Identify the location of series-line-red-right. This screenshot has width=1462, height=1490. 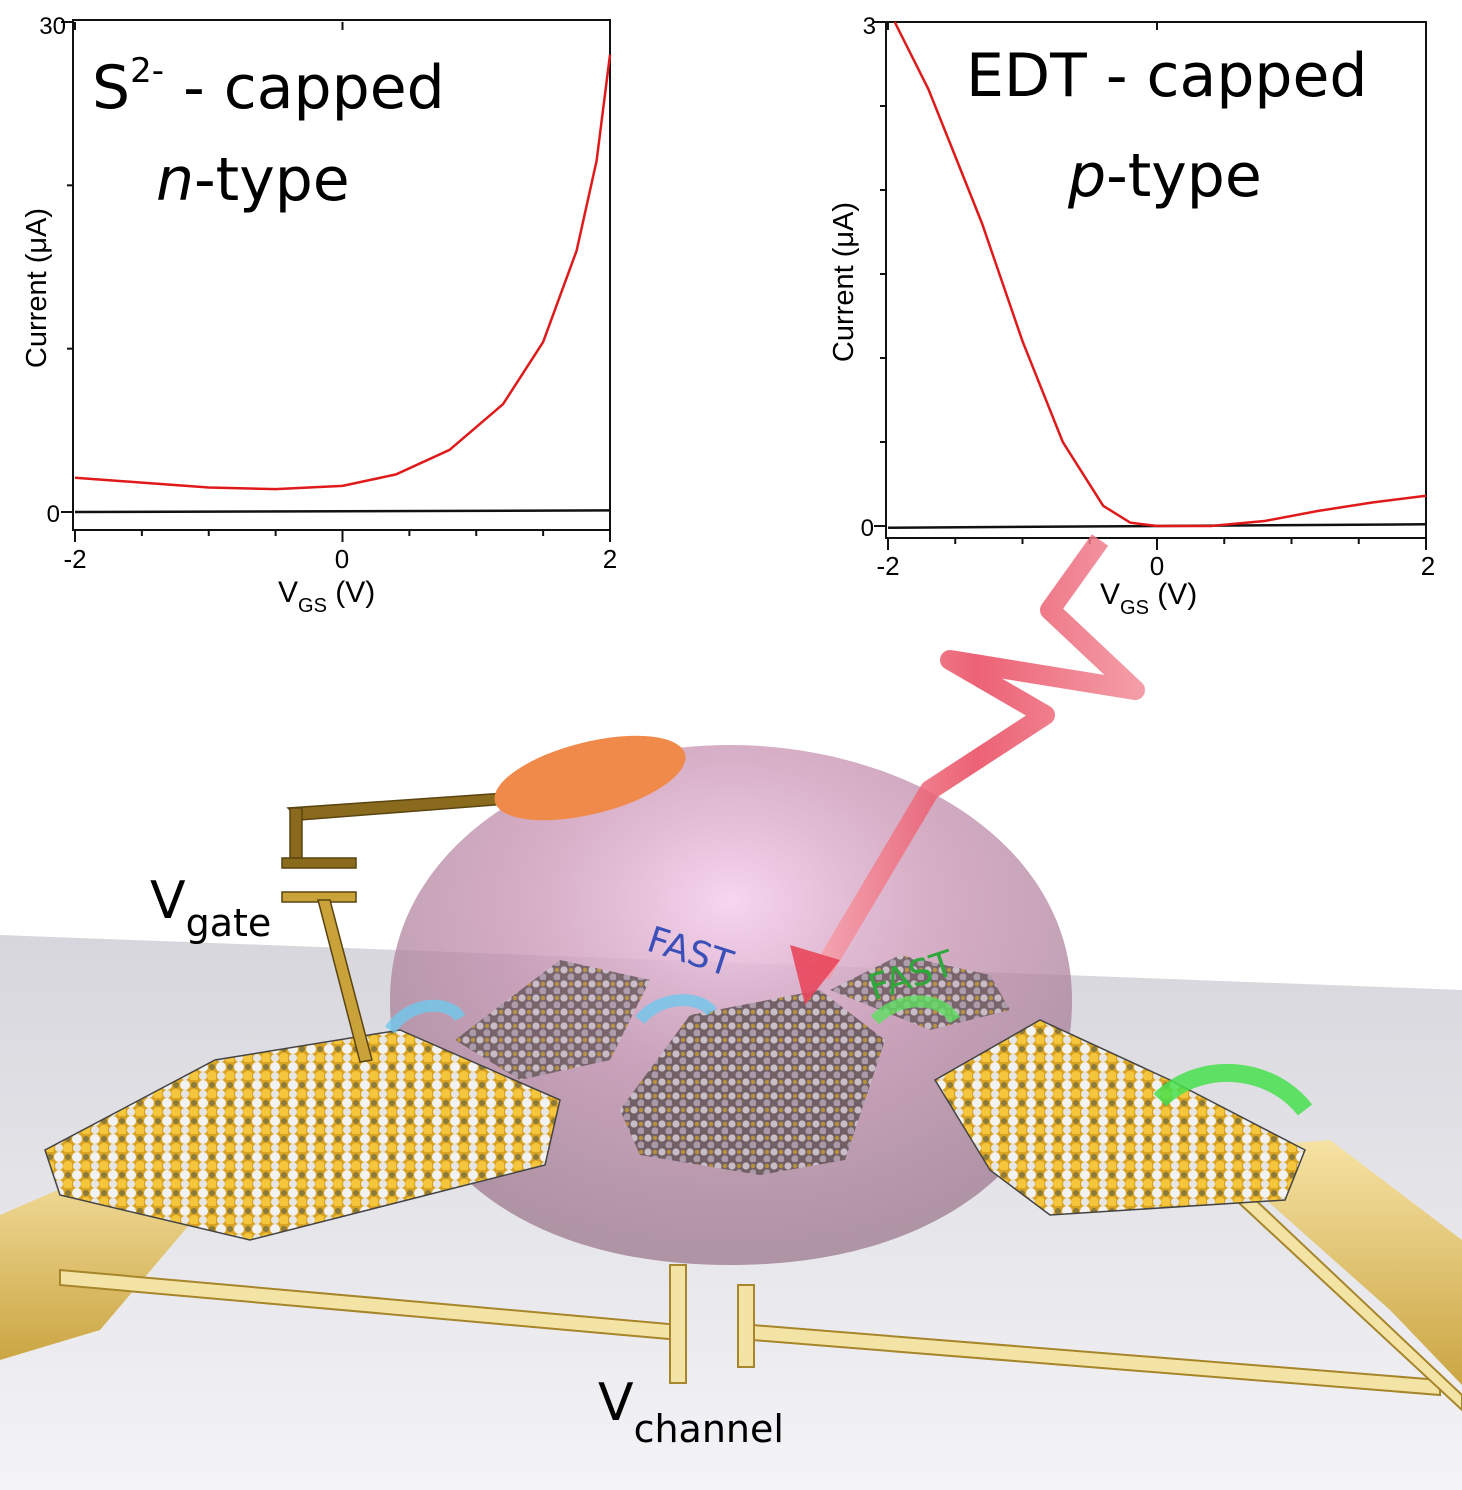
(1160, 274).